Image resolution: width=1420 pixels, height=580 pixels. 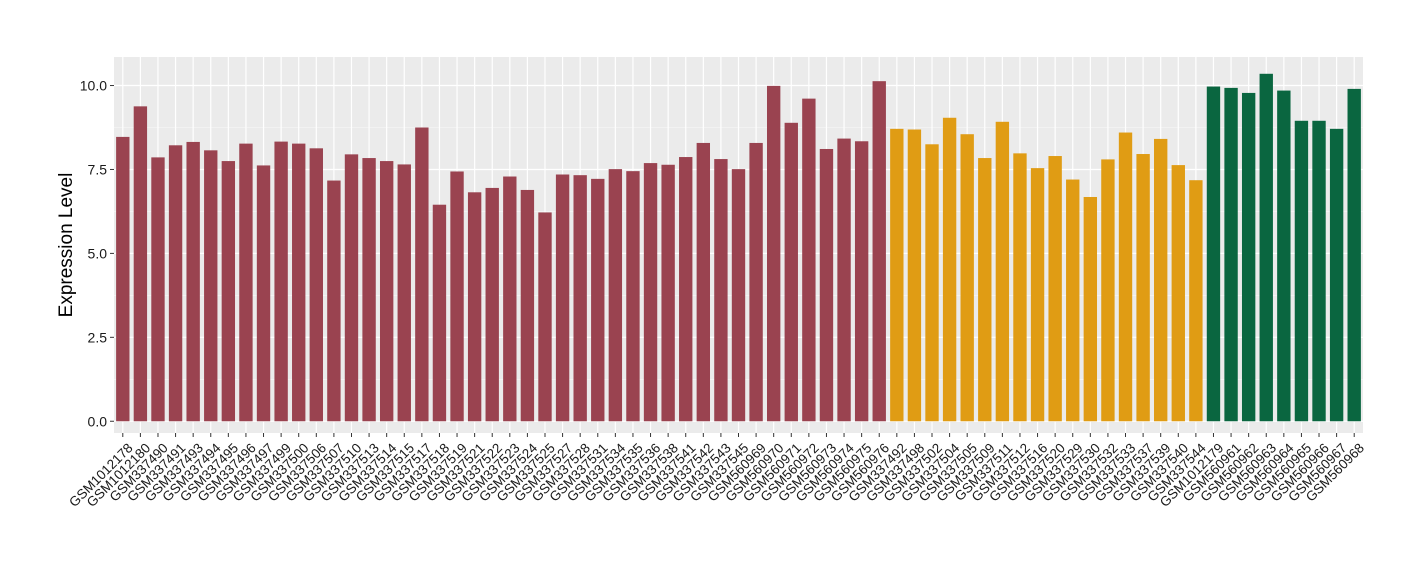 I want to click on bar-GSM560973, so click(x=826, y=285).